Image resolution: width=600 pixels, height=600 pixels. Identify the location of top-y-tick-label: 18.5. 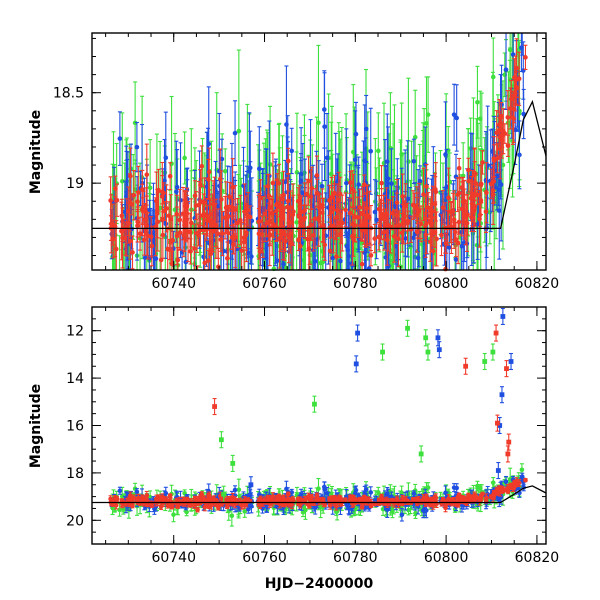
(68, 94).